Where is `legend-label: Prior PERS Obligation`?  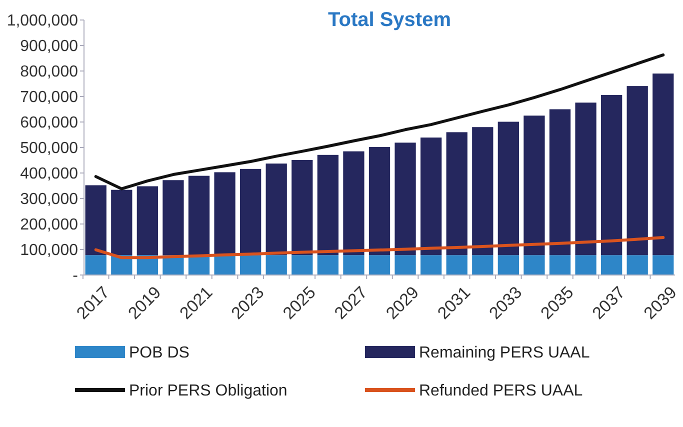 legend-label: Prior PERS Obligation is located at coordinates (208, 391).